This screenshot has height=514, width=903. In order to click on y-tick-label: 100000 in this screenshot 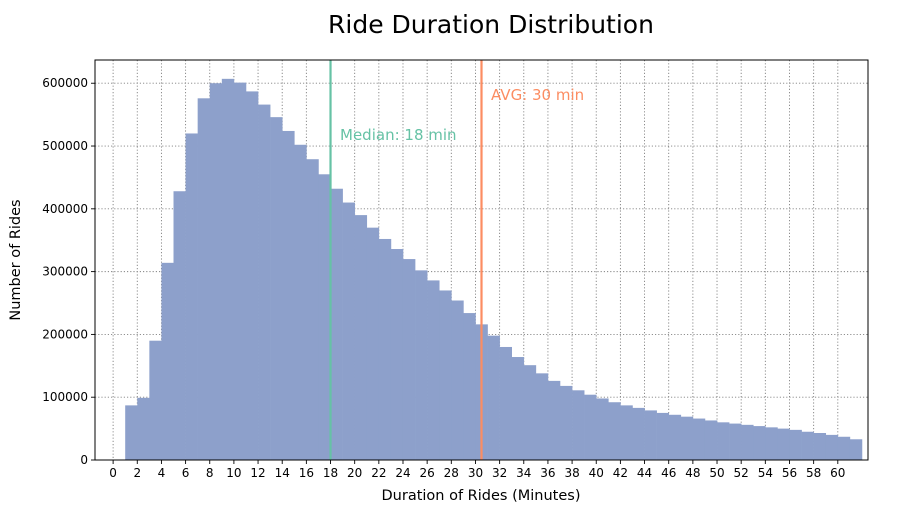, I will do `click(65, 397)`.